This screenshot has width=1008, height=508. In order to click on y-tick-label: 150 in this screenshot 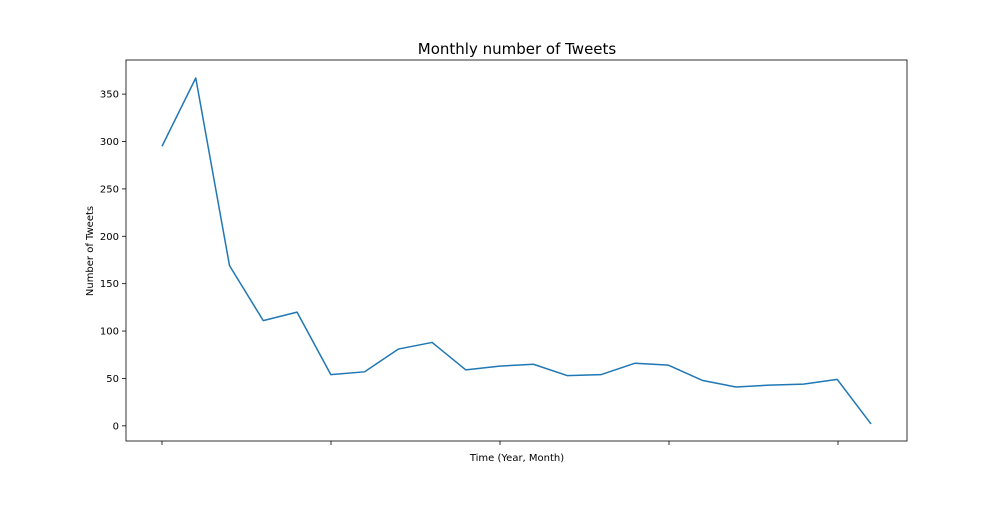, I will do `click(109, 284)`.